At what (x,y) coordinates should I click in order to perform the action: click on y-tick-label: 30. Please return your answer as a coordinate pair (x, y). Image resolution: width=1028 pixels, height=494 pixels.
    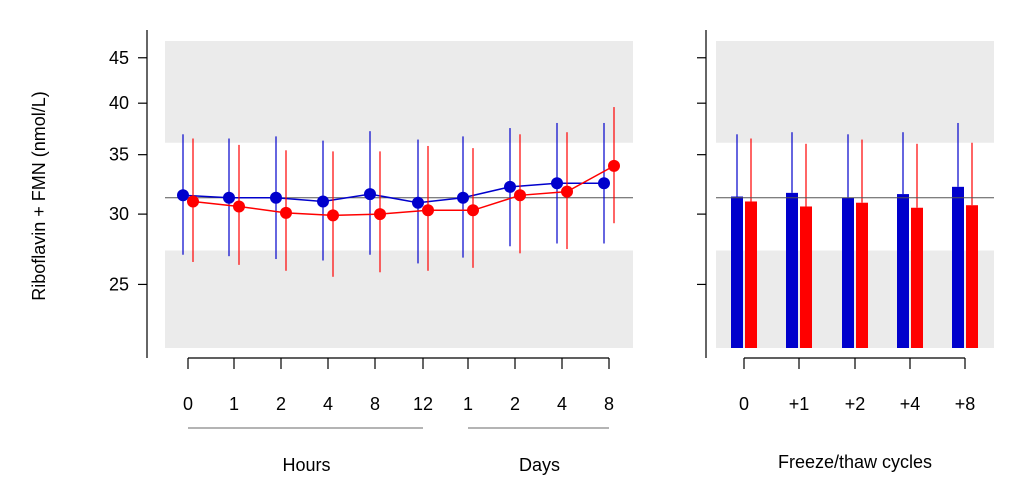
    Looking at the image, I should click on (119, 214).